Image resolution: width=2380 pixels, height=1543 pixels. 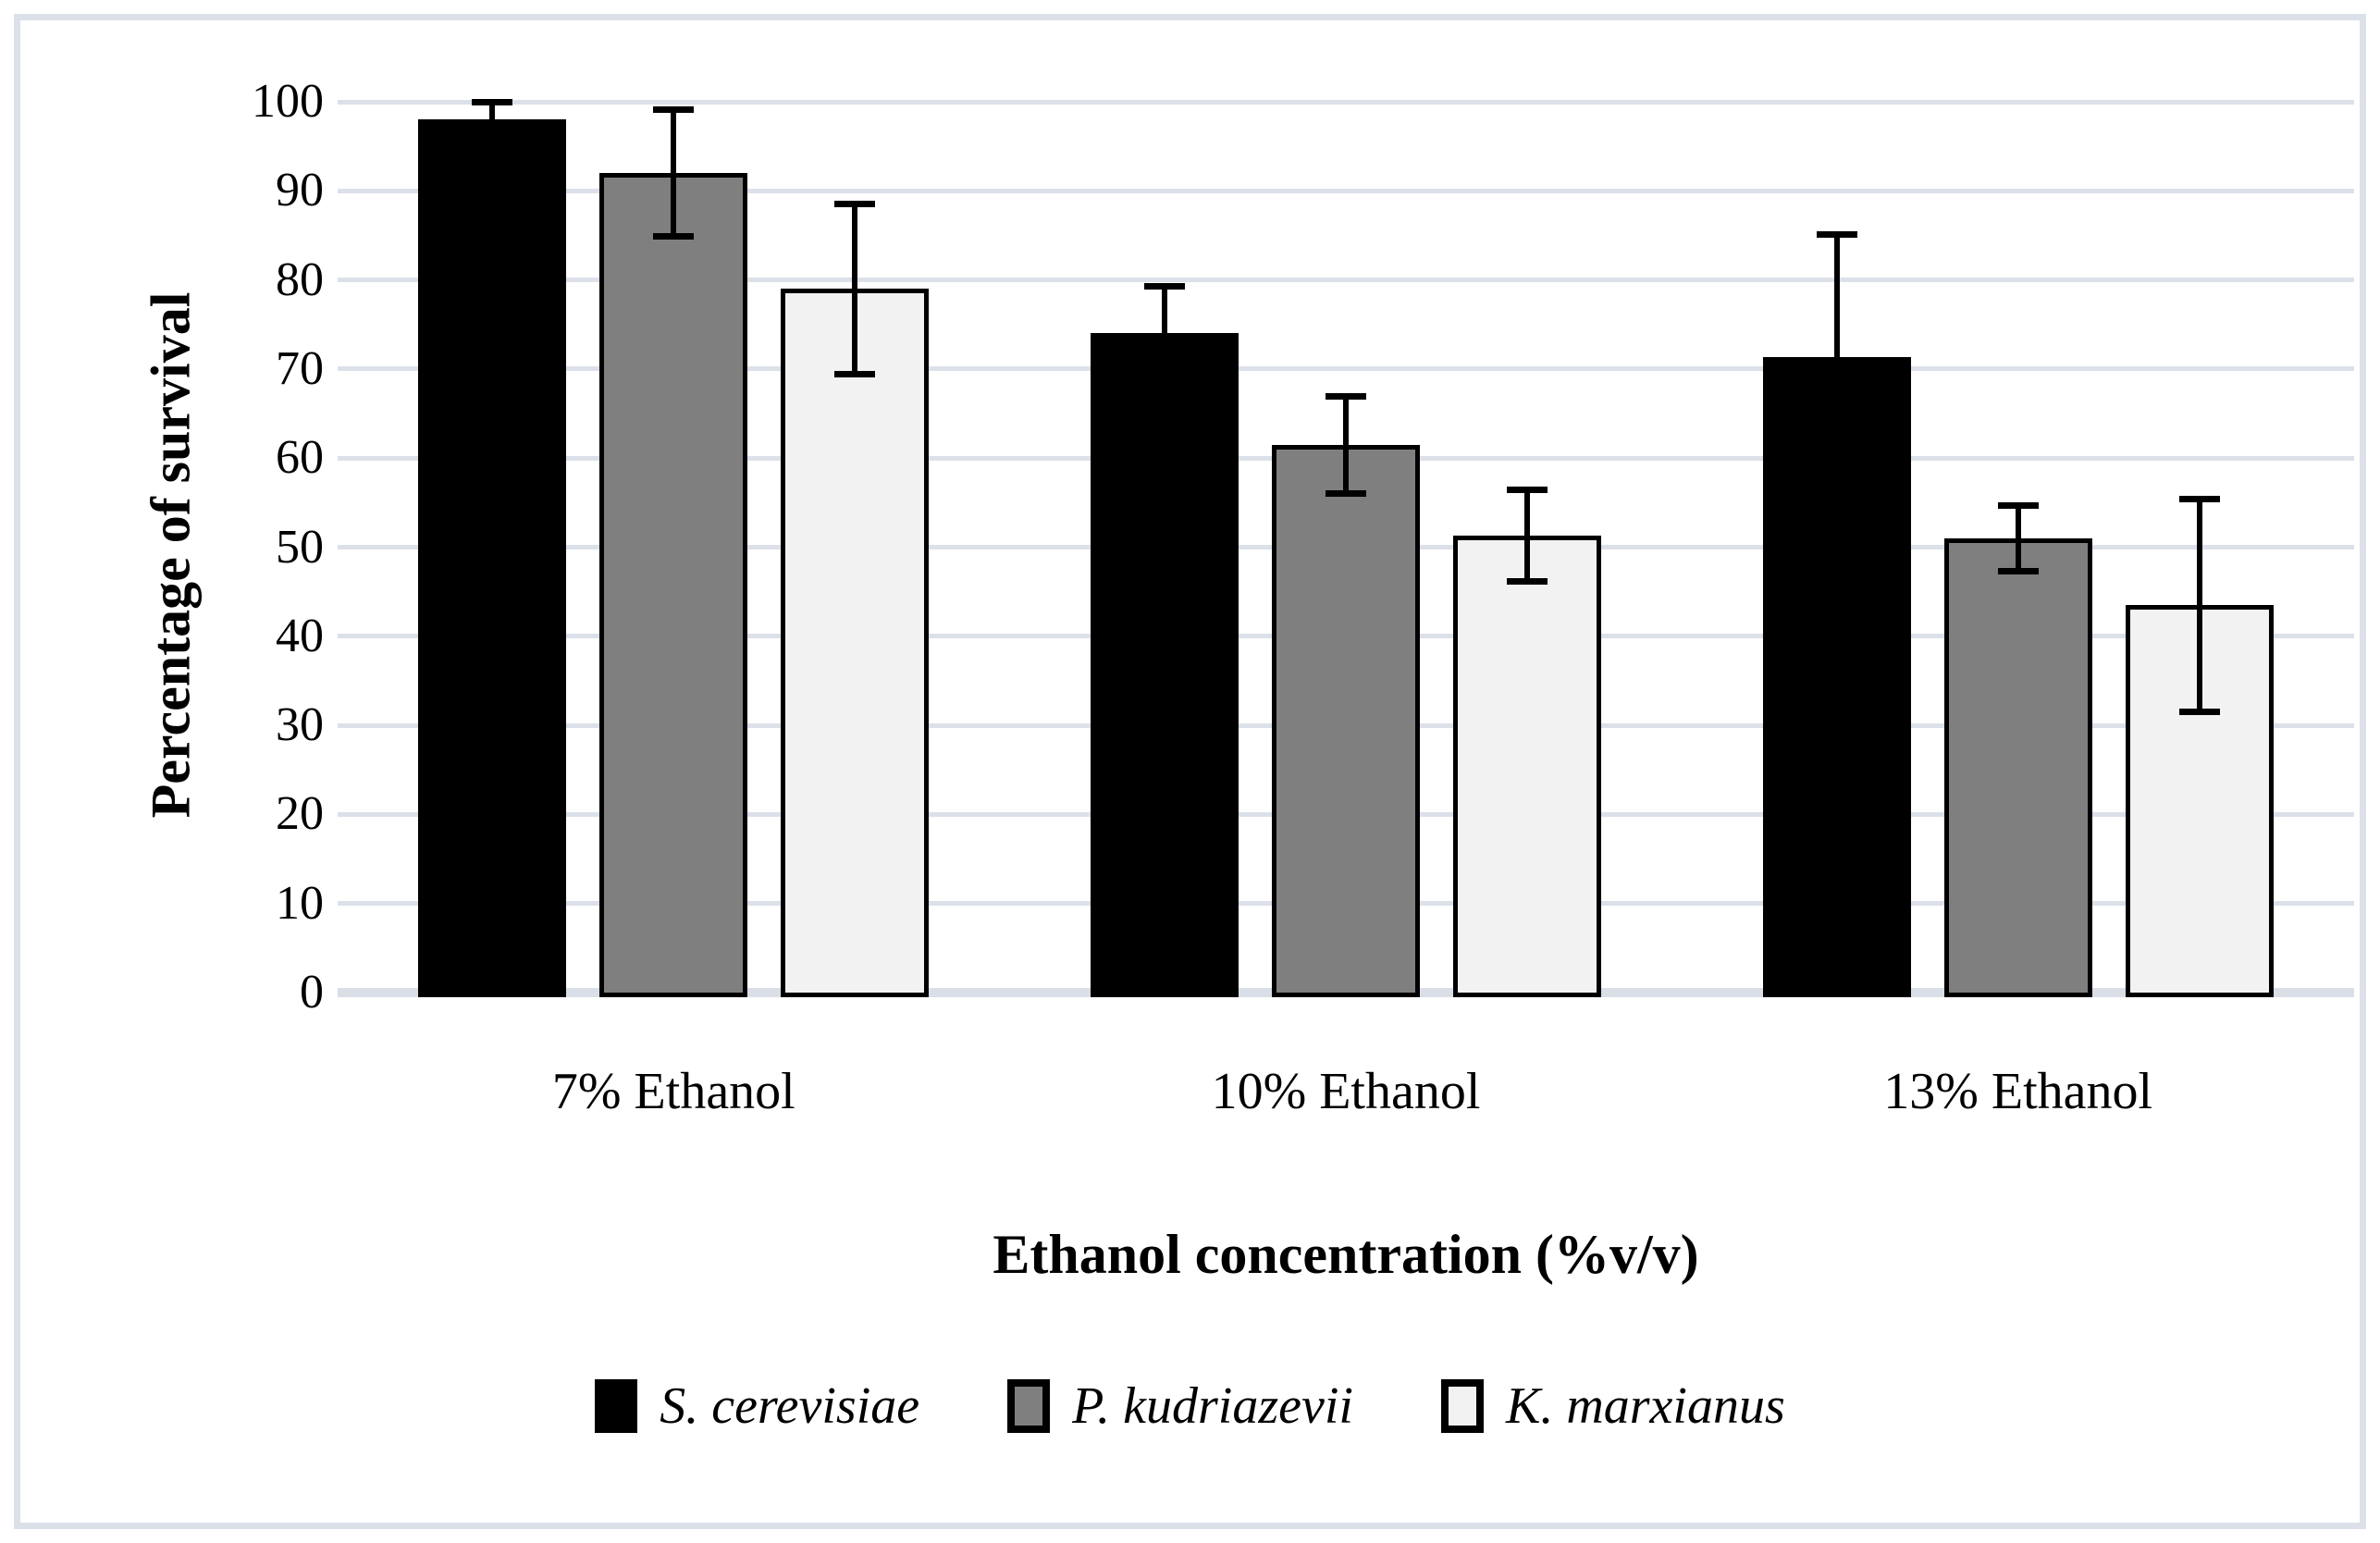 What do you see at coordinates (288, 102) in the screenshot?
I see `y-tick-label: 100` at bounding box center [288, 102].